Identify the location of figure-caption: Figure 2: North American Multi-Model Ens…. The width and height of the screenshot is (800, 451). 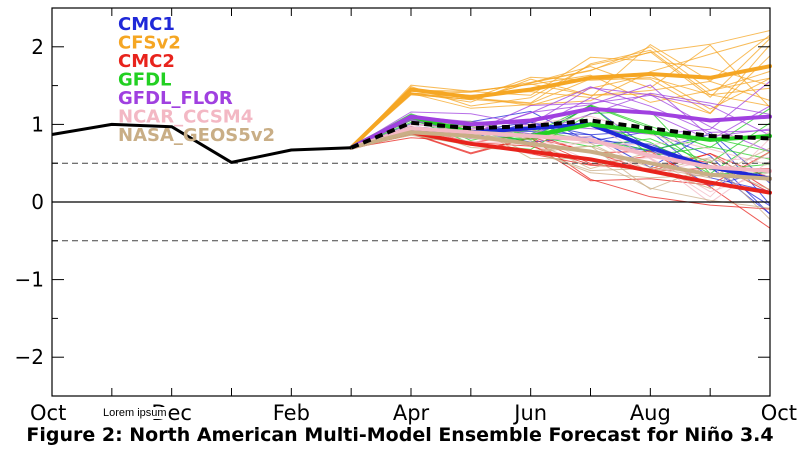
(400, 435).